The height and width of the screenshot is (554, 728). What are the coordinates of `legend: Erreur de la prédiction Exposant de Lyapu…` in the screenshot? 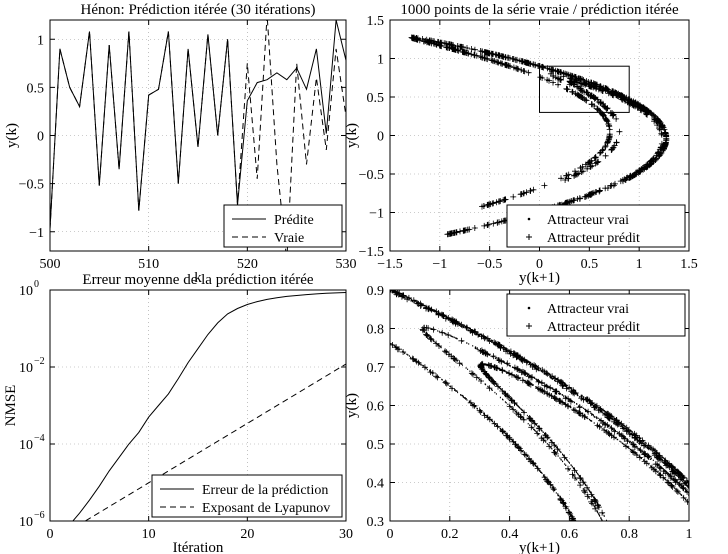 It's located at (247, 496).